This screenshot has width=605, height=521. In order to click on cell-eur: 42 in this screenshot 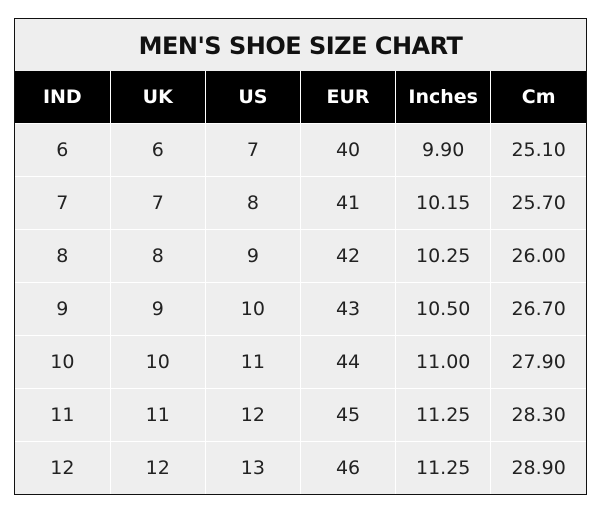, I will do `click(348, 256)`.